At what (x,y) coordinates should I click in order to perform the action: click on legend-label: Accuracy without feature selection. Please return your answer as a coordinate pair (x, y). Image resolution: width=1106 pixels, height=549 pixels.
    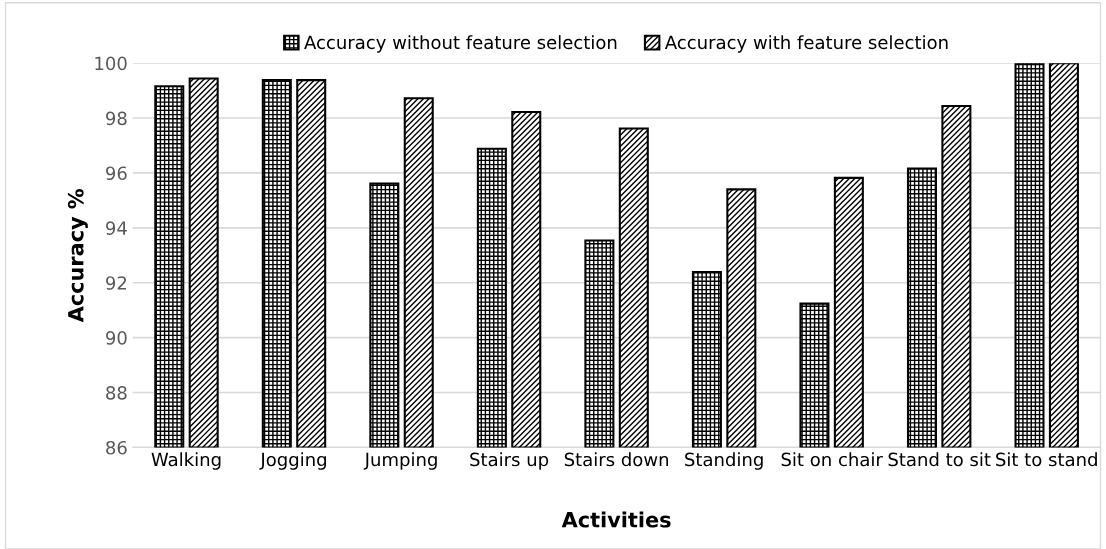
    Looking at the image, I should click on (460, 44).